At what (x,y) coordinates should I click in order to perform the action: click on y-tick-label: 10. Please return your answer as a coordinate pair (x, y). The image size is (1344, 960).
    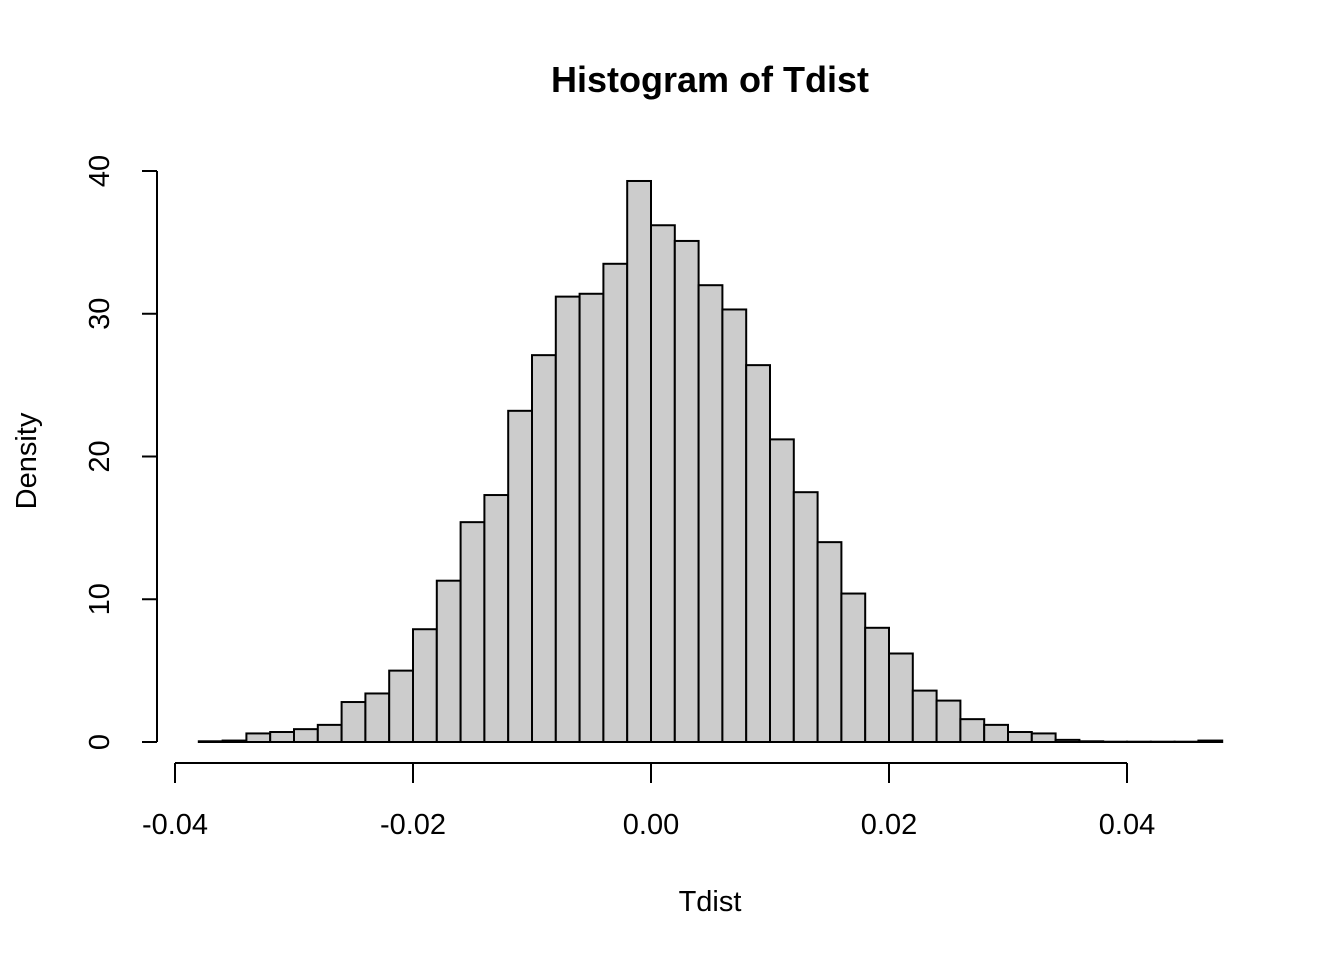
    Looking at the image, I should click on (100, 599).